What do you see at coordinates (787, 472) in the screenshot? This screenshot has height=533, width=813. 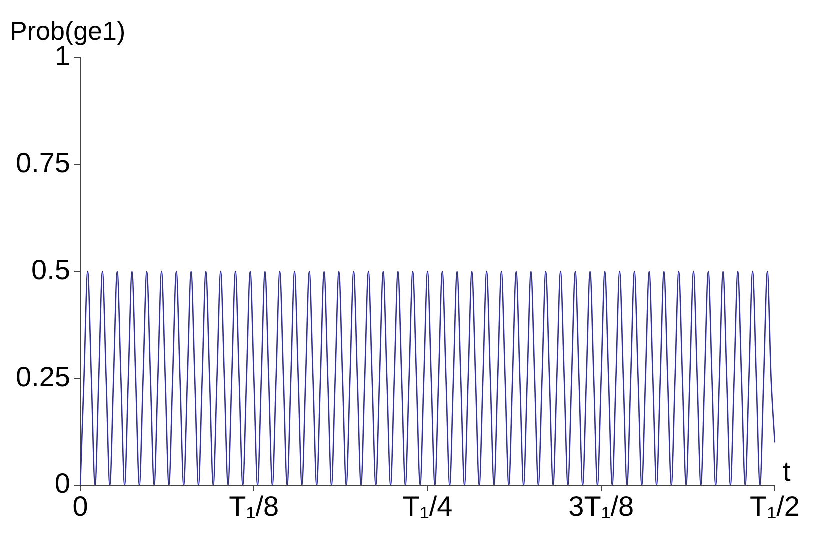 I see `x-axis-title: t` at bounding box center [787, 472].